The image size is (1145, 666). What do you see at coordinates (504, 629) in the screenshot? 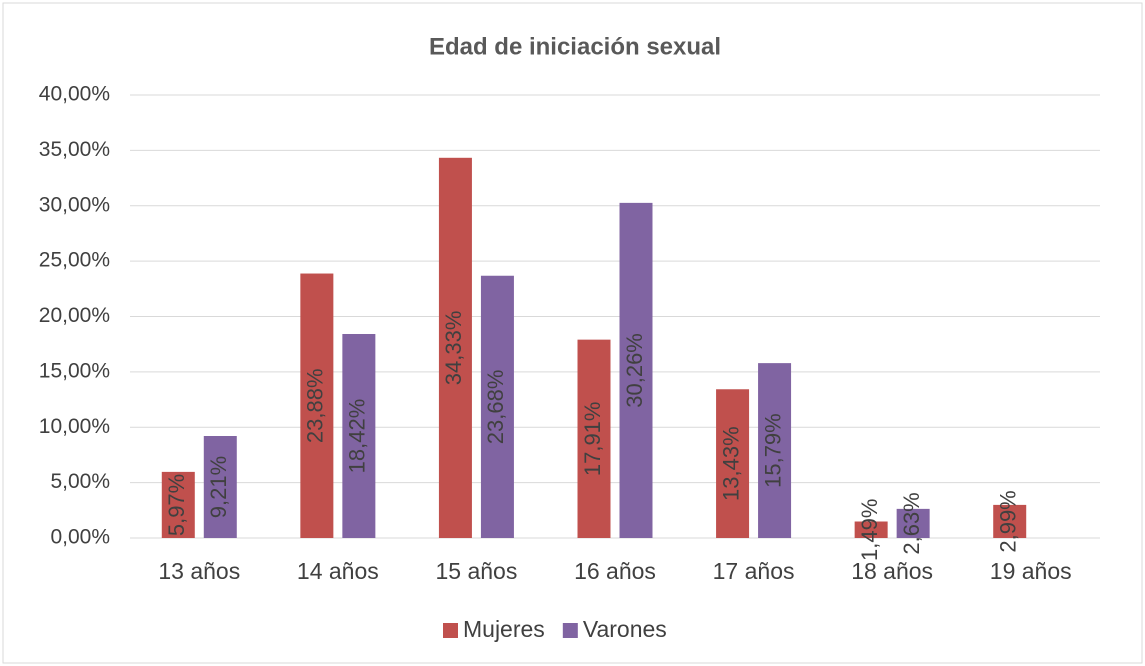
I see `legend-label: Mujeres` at bounding box center [504, 629].